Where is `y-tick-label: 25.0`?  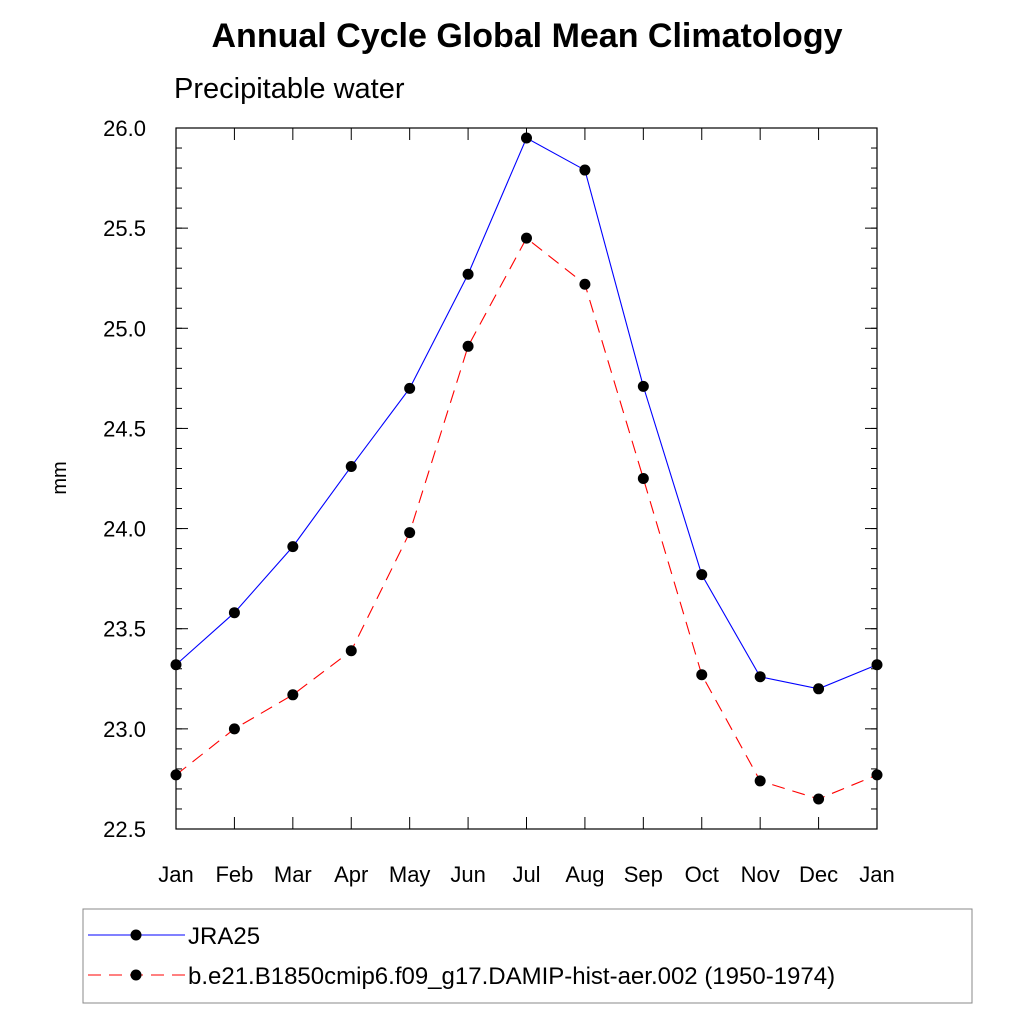
y-tick-label: 25.0 is located at coordinates (124, 328).